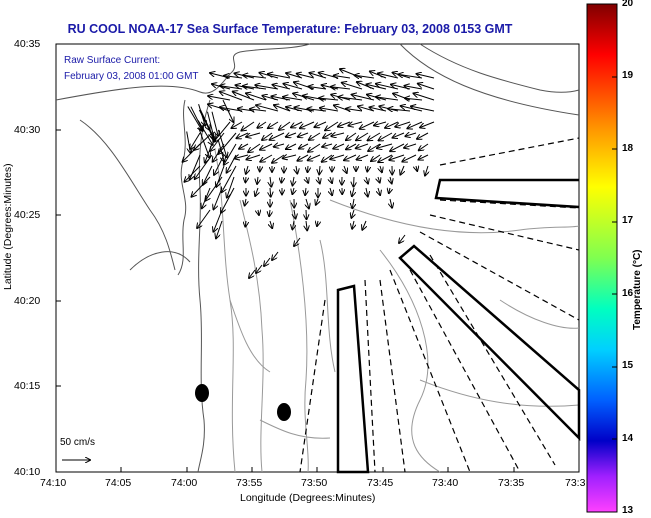 The height and width of the screenshot is (518, 651). I want to click on x-tick: 73:35, so click(511, 483).